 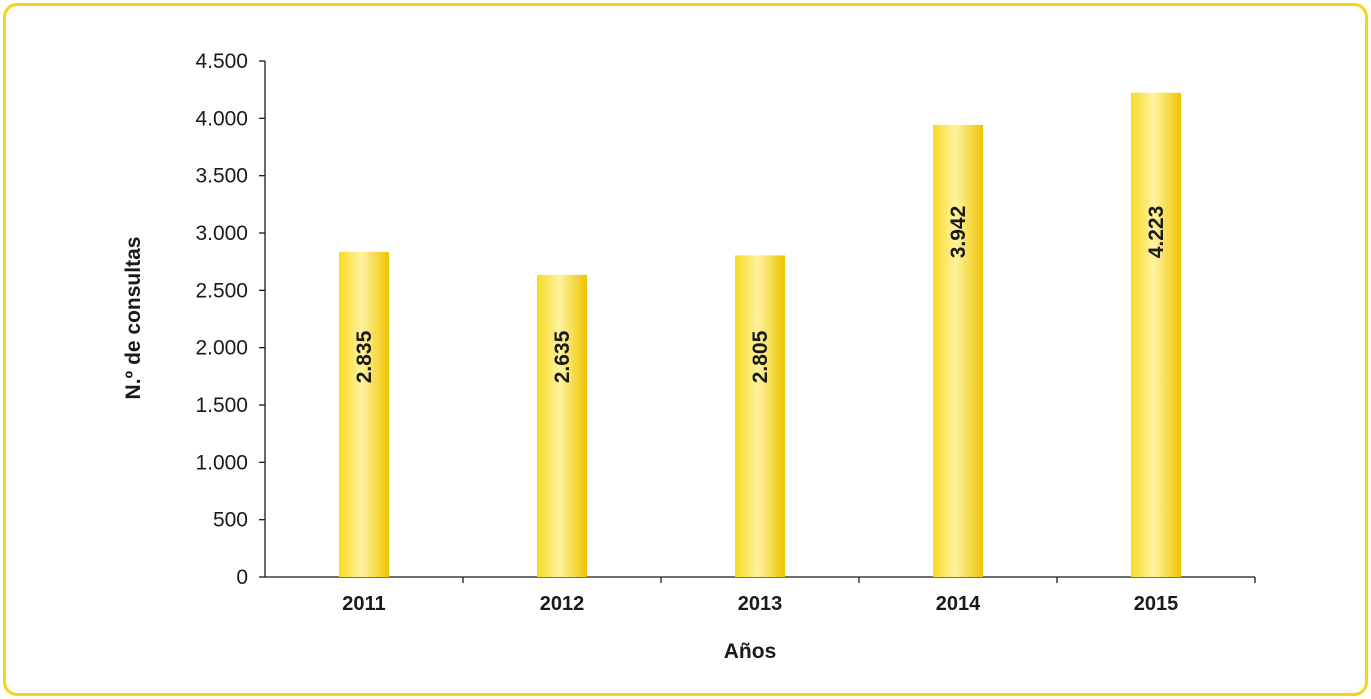 What do you see at coordinates (1156, 232) in the screenshot?
I see `data-label: 4.223` at bounding box center [1156, 232].